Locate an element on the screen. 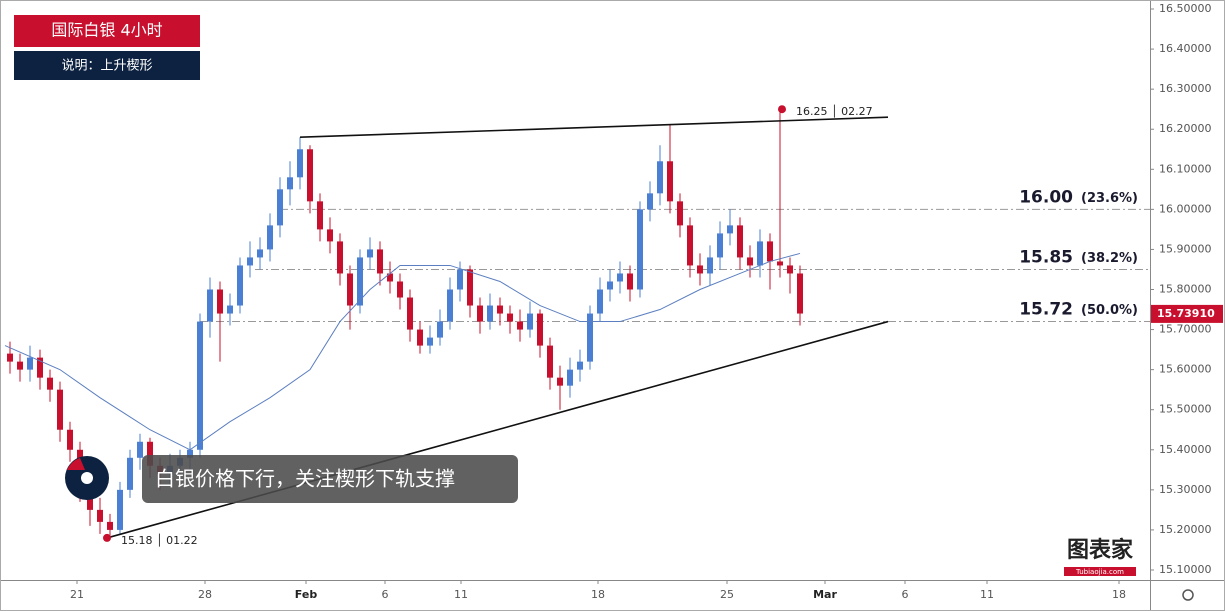  y-tick-label: 15.20000 is located at coordinates (1185, 529).